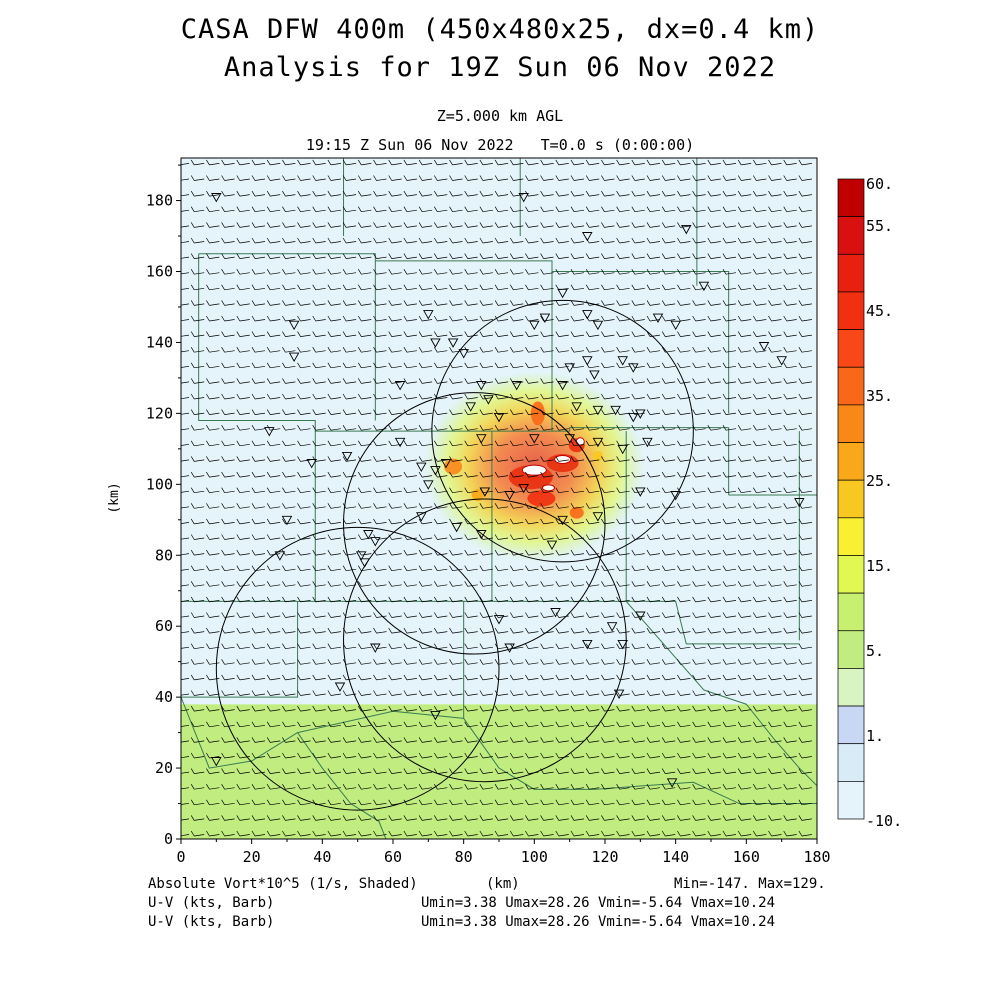 This screenshot has height=1000, width=1000. What do you see at coordinates (503, 884) in the screenshot?
I see `x-axis-unit: (km)` at bounding box center [503, 884].